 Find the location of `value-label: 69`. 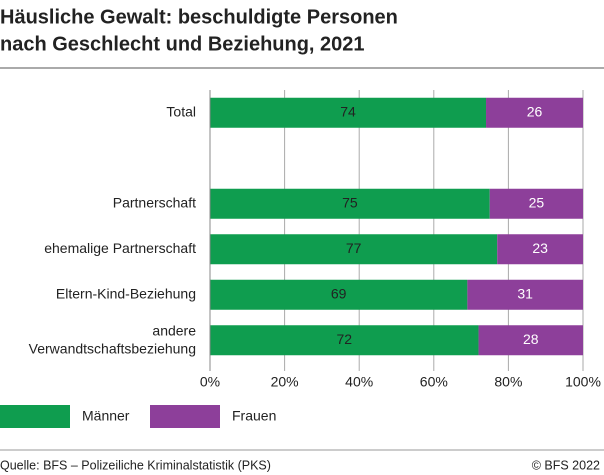

value-label: 69 is located at coordinates (339, 293).